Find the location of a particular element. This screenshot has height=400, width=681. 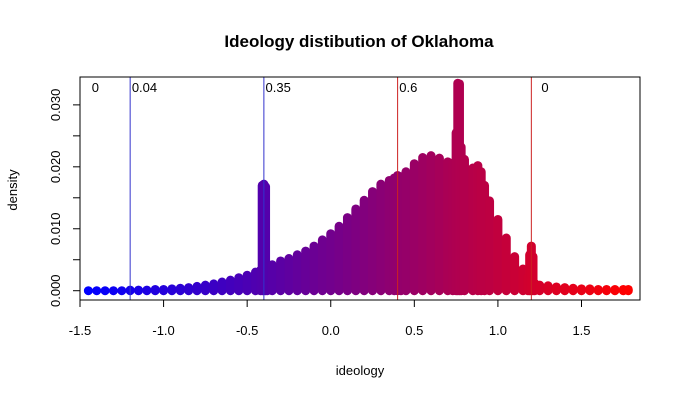

region-labels: 0 0.04 0.35 0.6 0 is located at coordinates (320, 87).